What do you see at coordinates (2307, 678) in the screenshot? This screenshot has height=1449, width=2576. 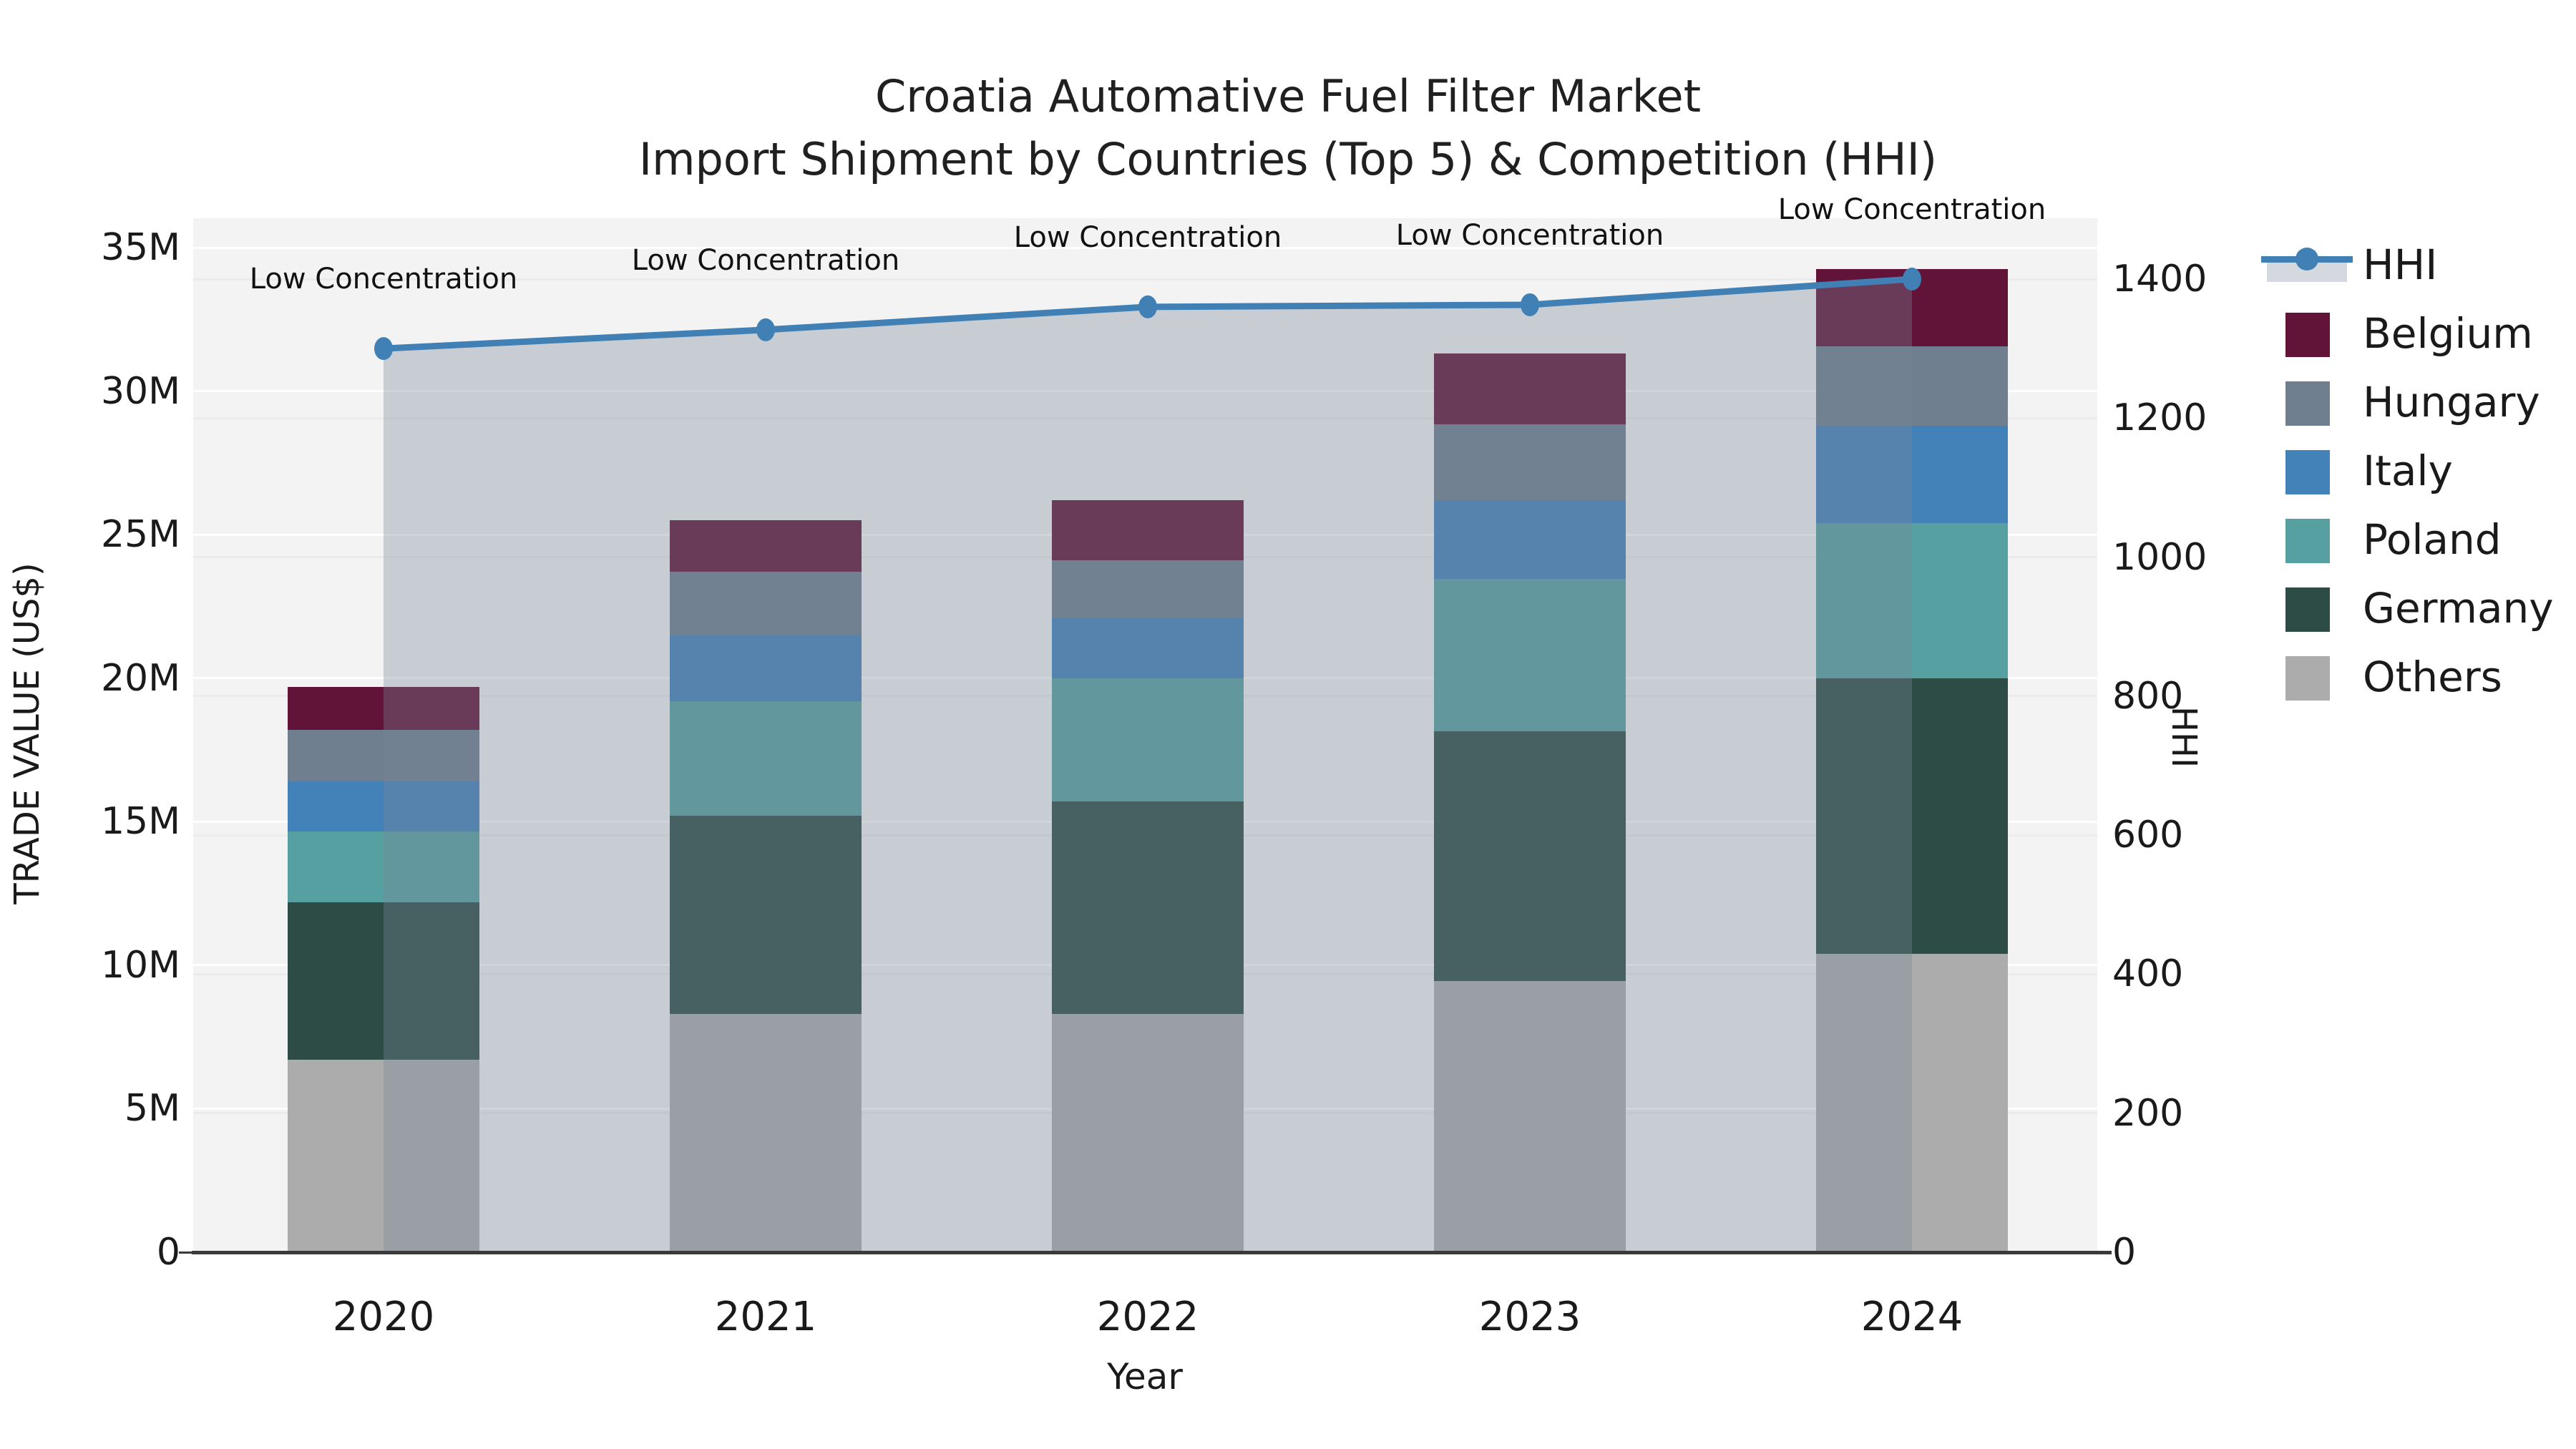 I see `legend-swatch-others` at bounding box center [2307, 678].